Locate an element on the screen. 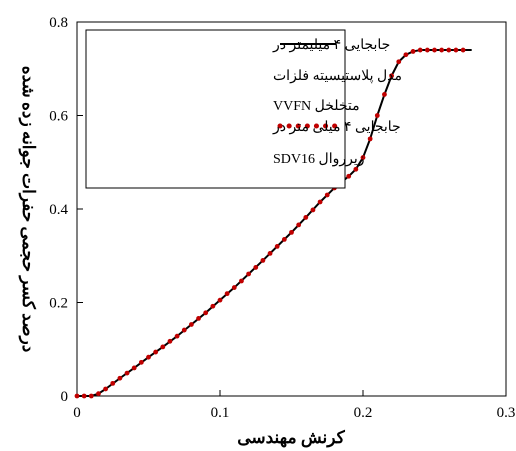 This screenshot has height=451, width=516. y-tick-label: 0.8 is located at coordinates (58, 23).